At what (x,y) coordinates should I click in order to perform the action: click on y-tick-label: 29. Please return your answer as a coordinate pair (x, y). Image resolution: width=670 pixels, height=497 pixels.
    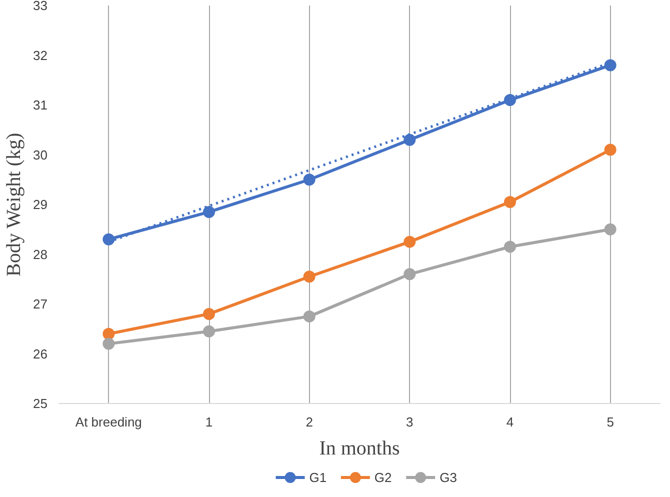
    Looking at the image, I should click on (40, 204).